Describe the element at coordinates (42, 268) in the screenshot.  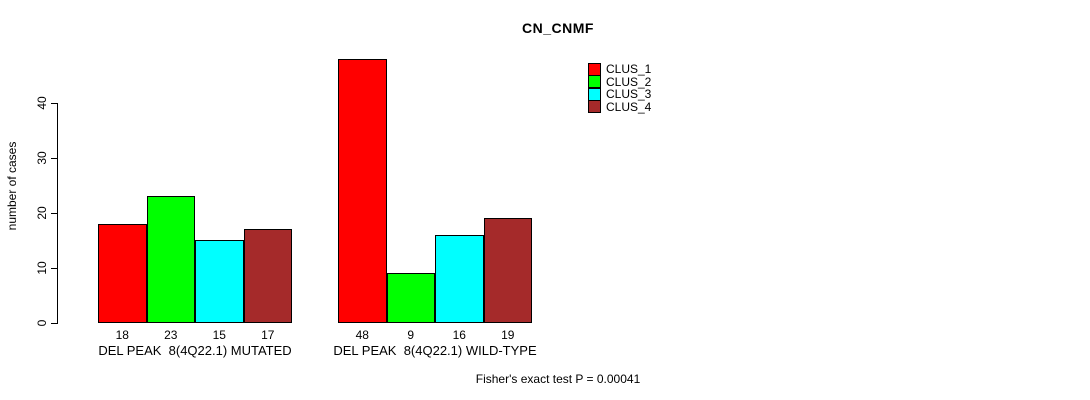
I see `y-tick-label: 10` at that location.